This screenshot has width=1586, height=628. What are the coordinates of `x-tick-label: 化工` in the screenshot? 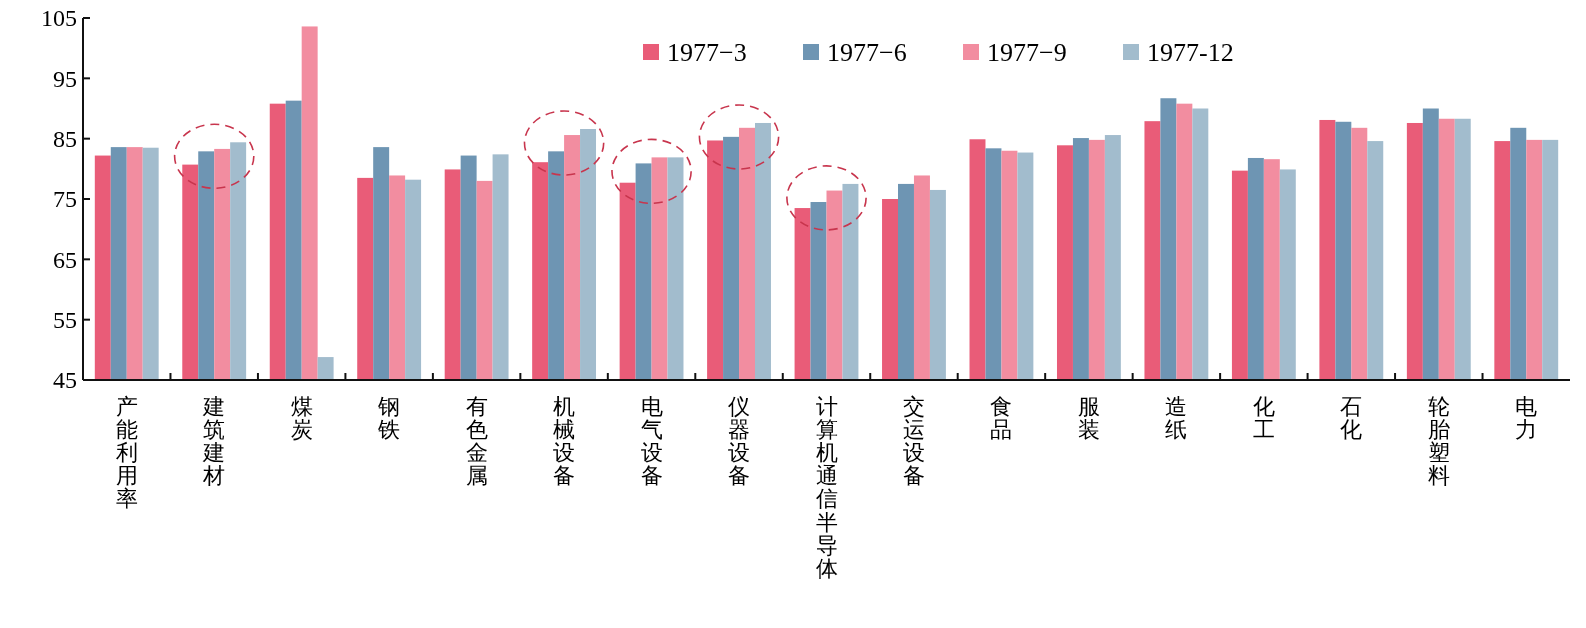 It's located at (1263, 418).